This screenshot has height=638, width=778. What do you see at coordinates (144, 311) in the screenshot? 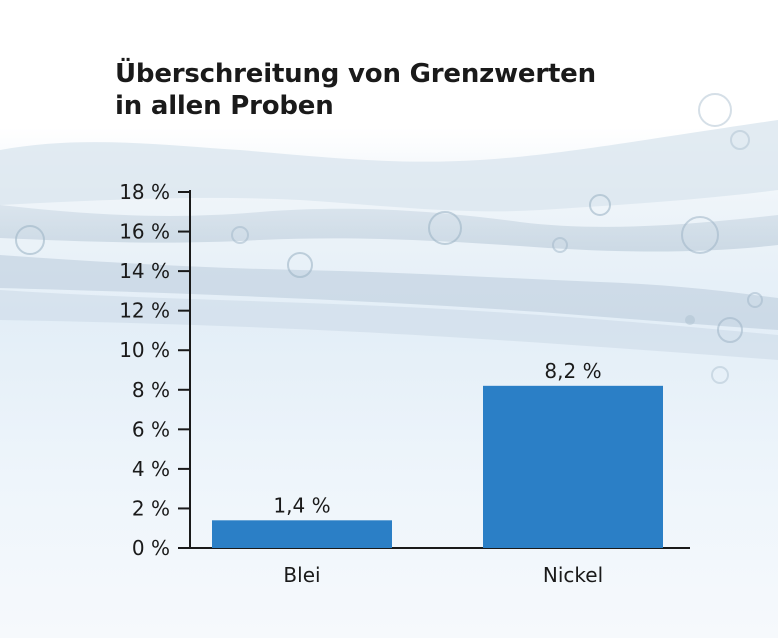
I see `y-tick-label: 12 %` at bounding box center [144, 311].